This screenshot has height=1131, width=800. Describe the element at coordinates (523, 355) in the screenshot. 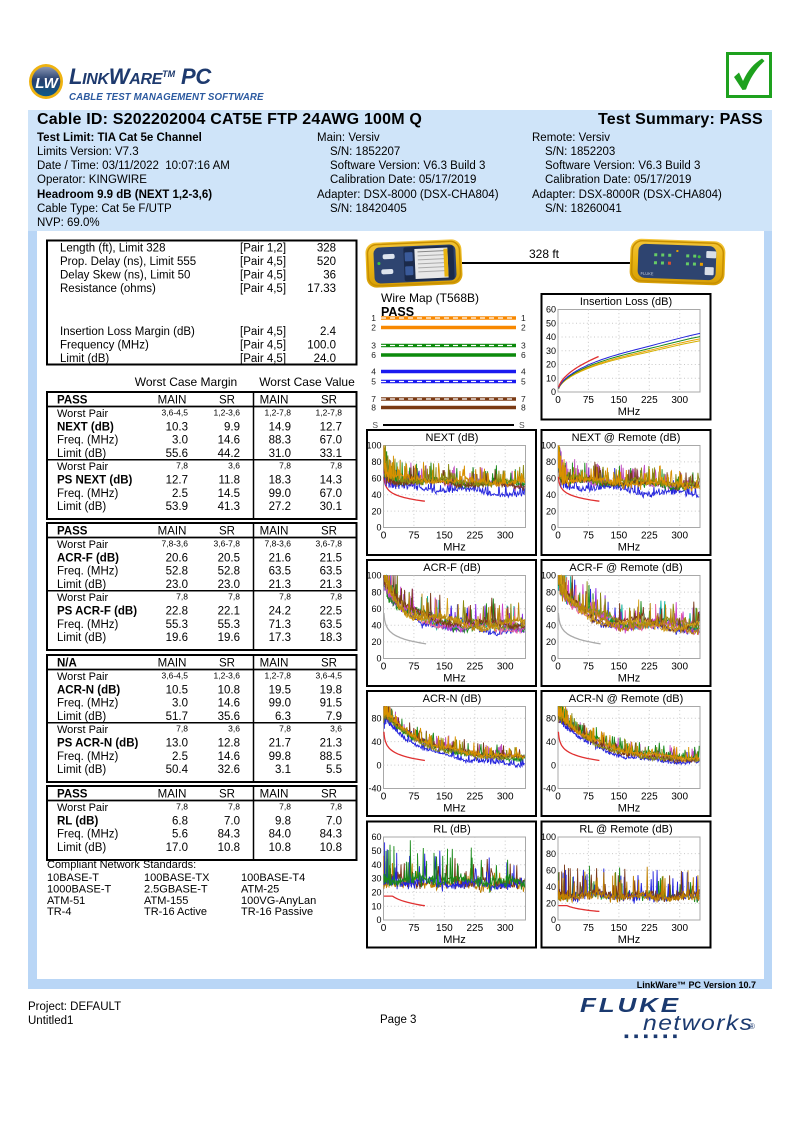

I see `svg-text: 6` at that location.